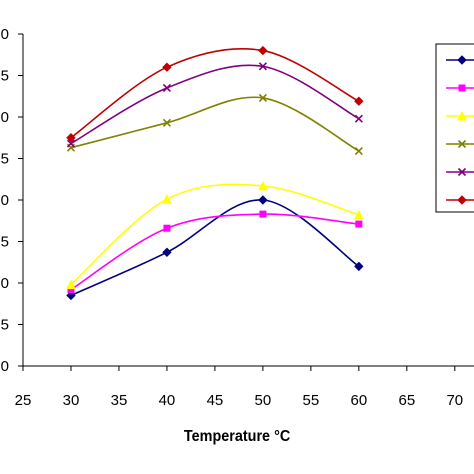 Image resolution: width=474 pixels, height=474 pixels. I want to click on x-tick-label: 40, so click(167, 400).